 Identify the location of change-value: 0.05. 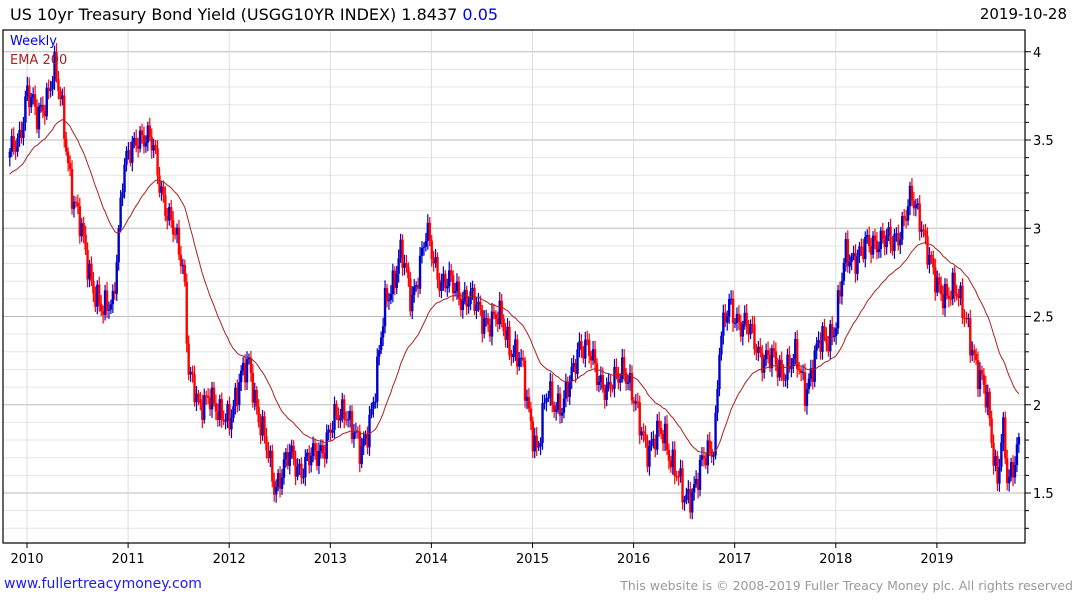
(480, 14).